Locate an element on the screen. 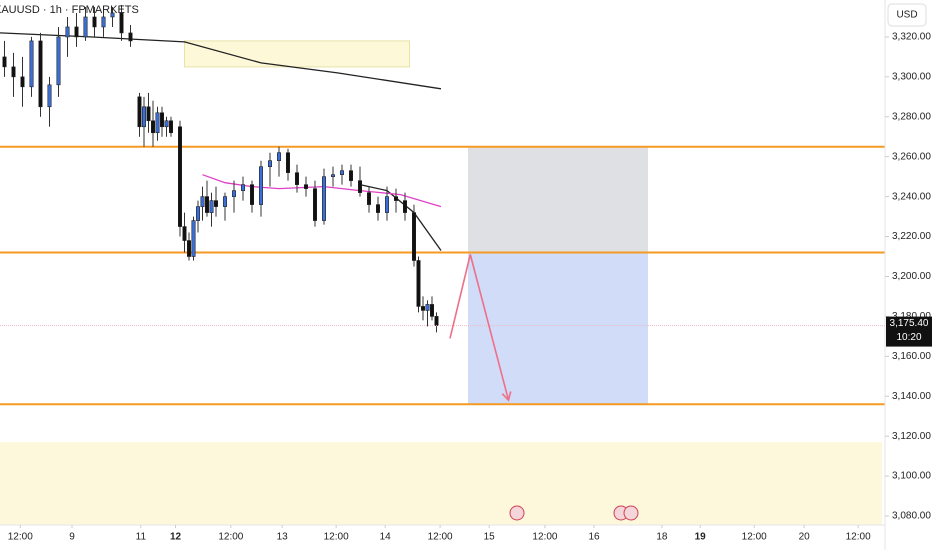 This screenshot has width=932, height=550. x-tick-label: 9 is located at coordinates (72, 537).